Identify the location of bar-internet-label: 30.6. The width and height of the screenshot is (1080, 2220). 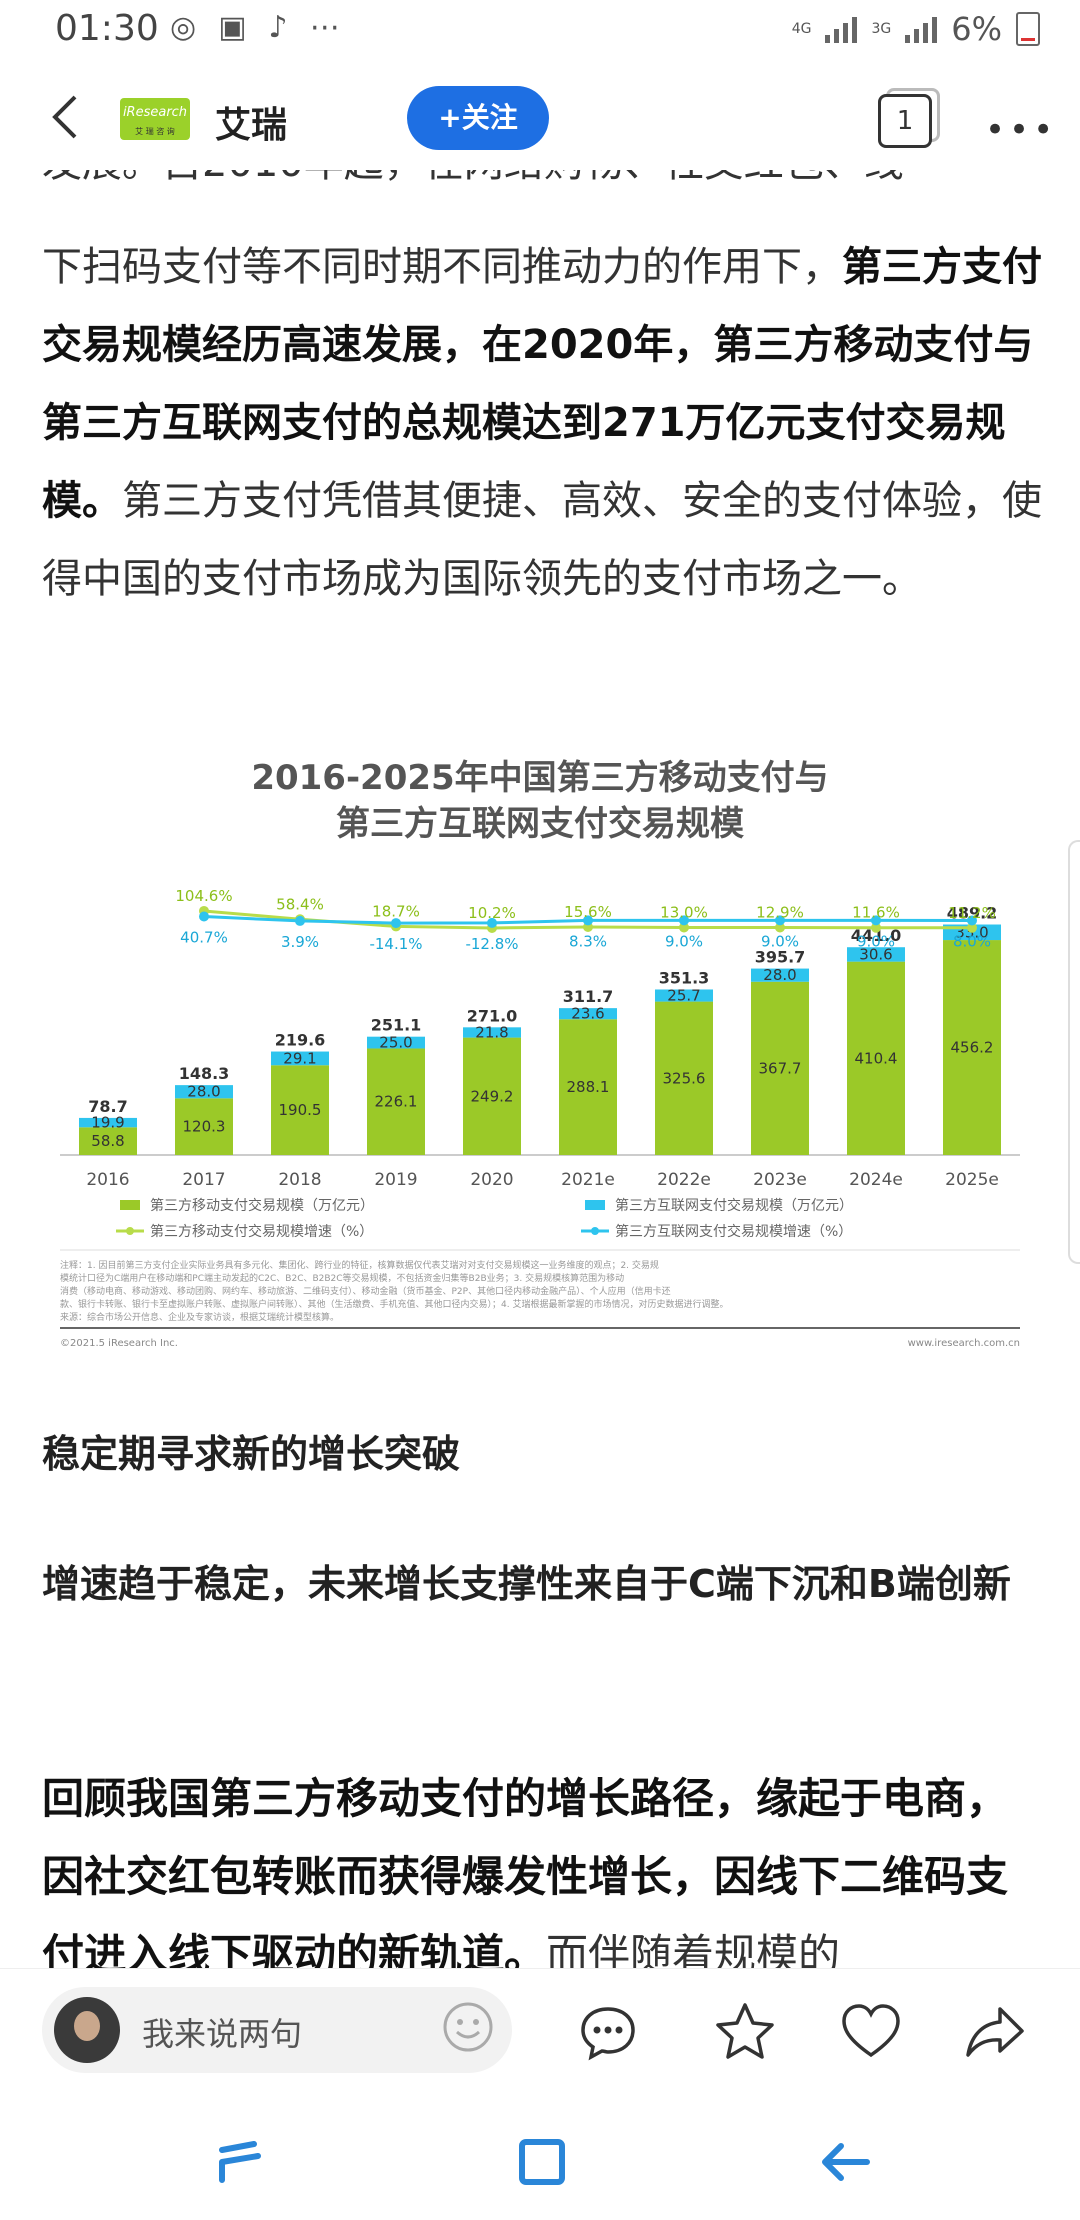
(875, 954).